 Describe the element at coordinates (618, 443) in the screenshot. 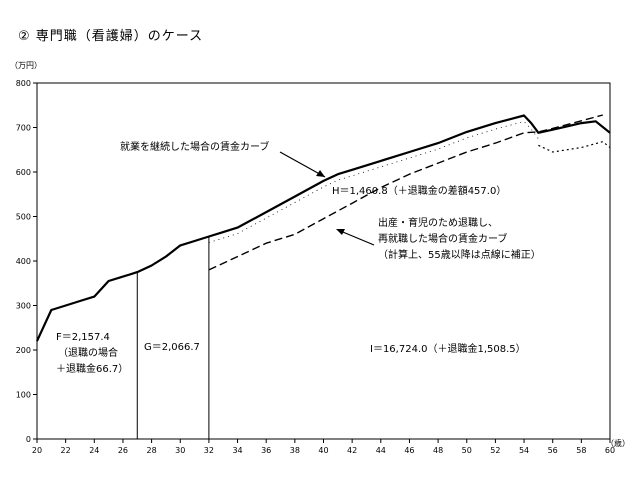

I see `x-axis-unit-label: （歳）` at that location.